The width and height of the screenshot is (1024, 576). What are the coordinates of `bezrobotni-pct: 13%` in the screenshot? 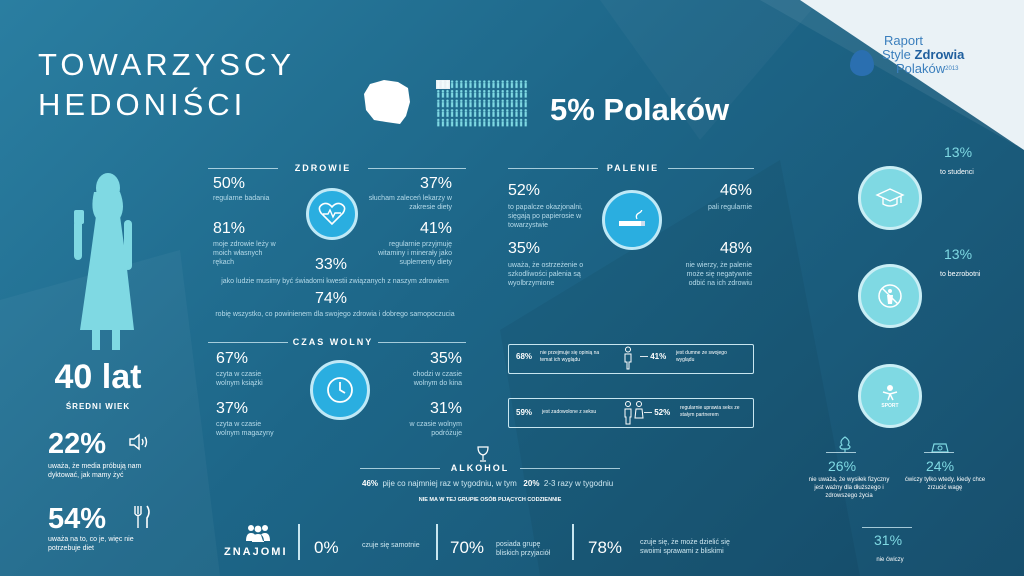 It's located at (958, 254).